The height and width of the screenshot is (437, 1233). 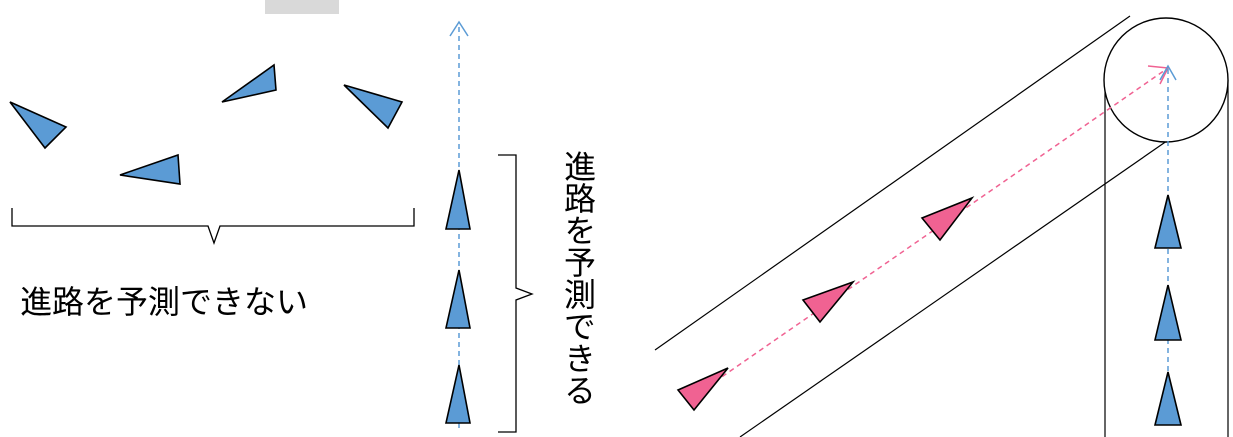 I want to click on merge-point-circle, so click(x=1166, y=80).